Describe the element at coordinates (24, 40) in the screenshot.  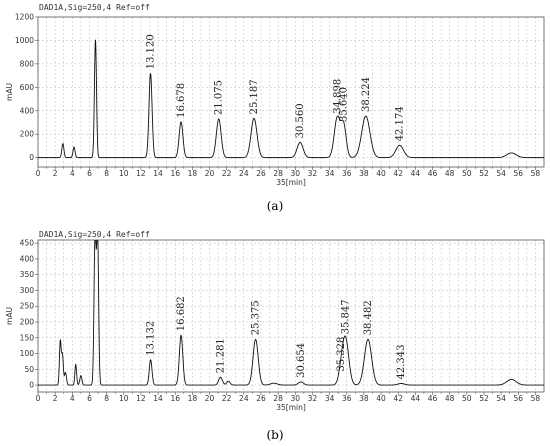
I see `y-tick-label: 1000` at that location.